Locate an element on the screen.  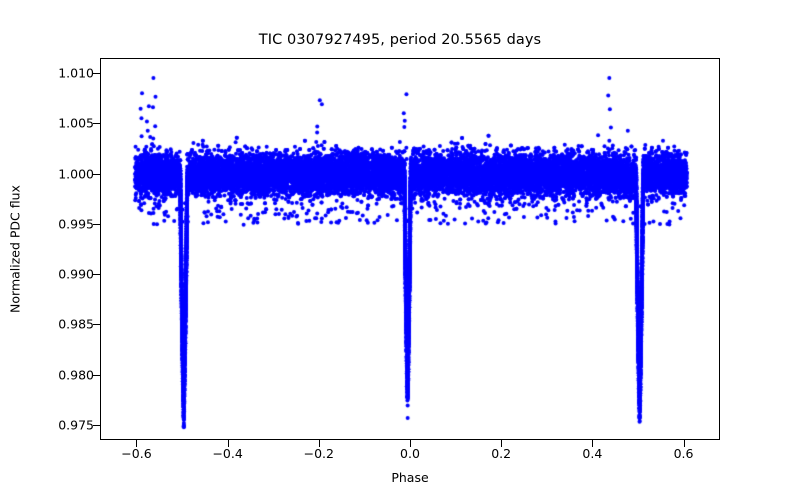
y-tick-label: 1.005 is located at coordinates (76, 123).